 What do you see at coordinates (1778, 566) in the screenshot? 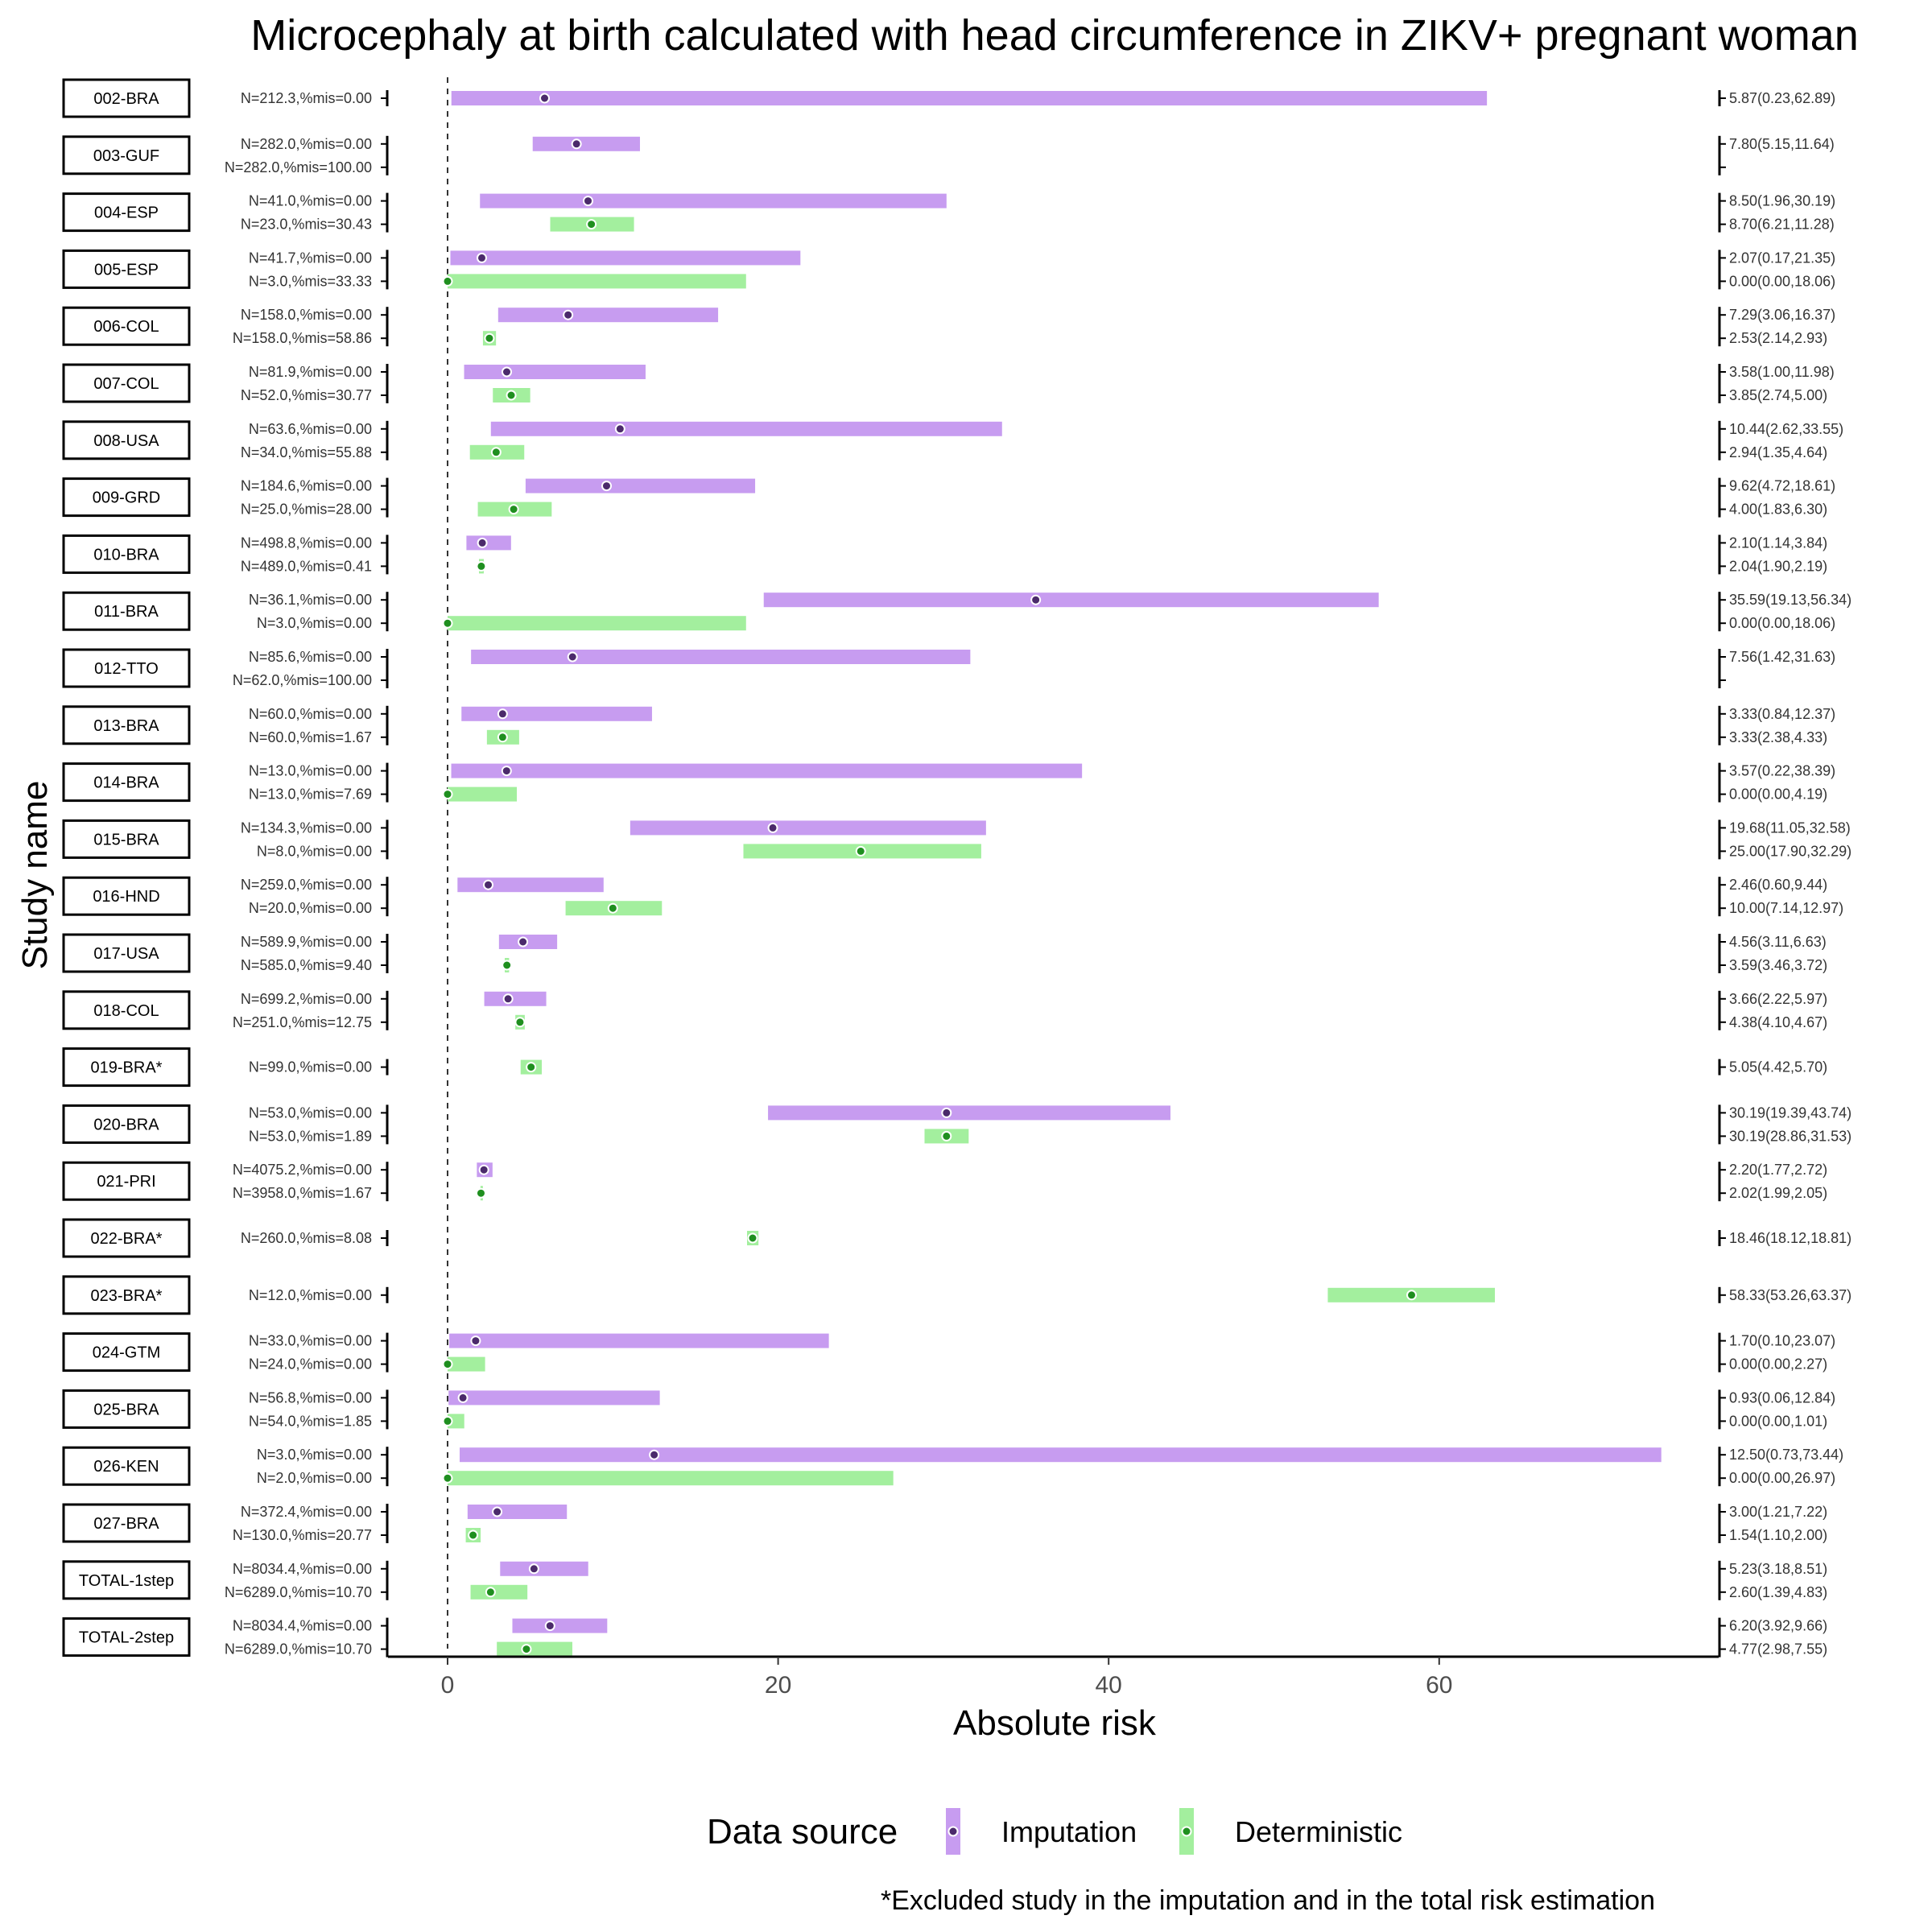
I see `ci-label: 2.04(1.90,2.19)` at bounding box center [1778, 566].